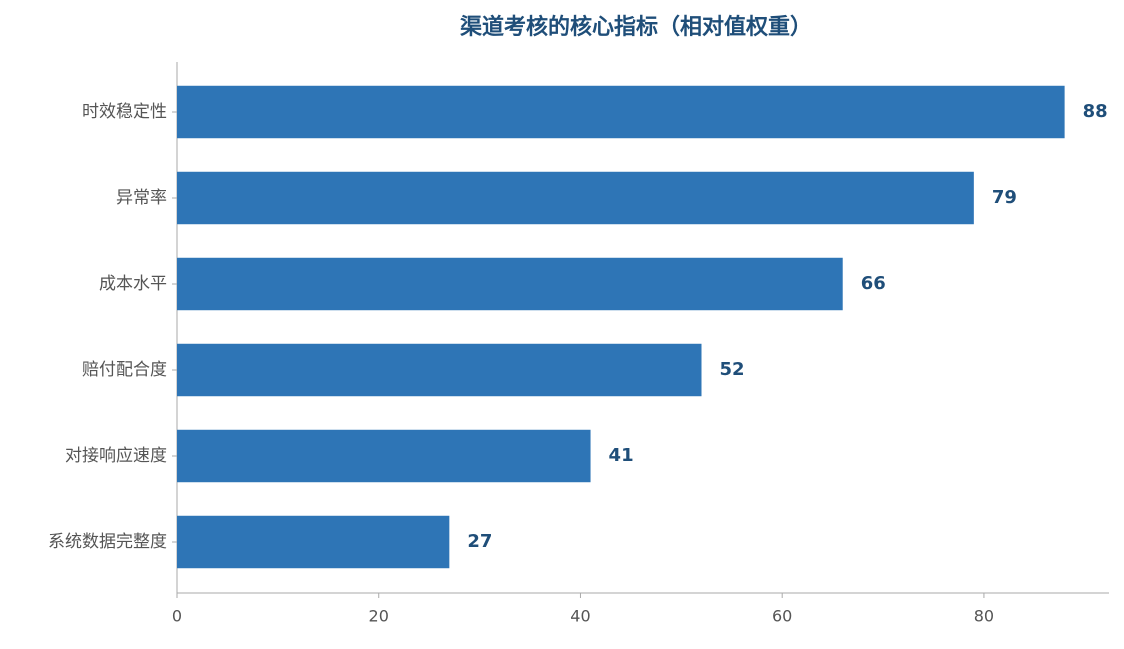  I want to click on y-tick-label: 赔付配合度, so click(124, 370).